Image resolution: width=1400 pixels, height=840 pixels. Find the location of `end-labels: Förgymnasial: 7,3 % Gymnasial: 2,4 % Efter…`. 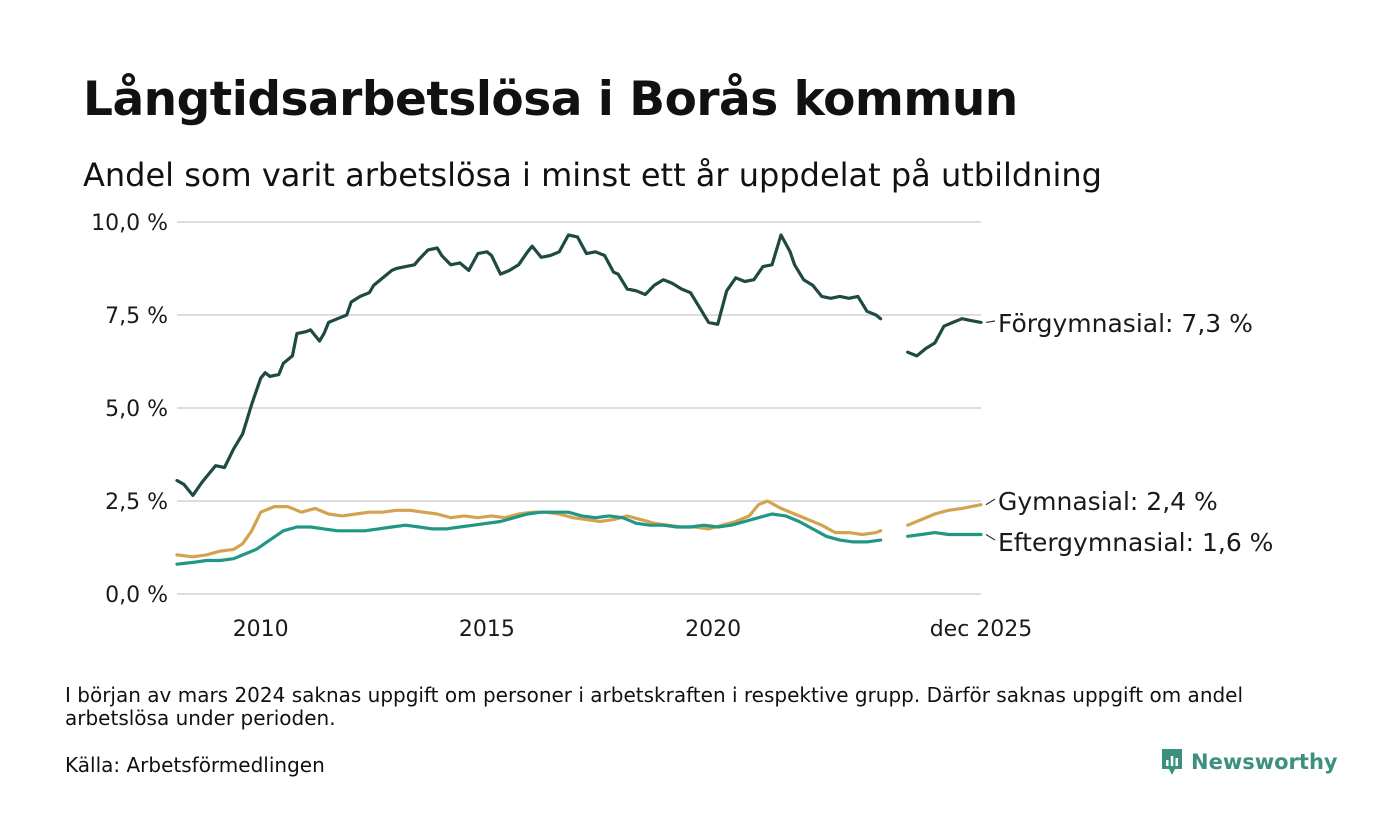

end-labels: Förgymnasial: 7,3 % Gymnasial: 2,4 % Efter… is located at coordinates (1129, 433).